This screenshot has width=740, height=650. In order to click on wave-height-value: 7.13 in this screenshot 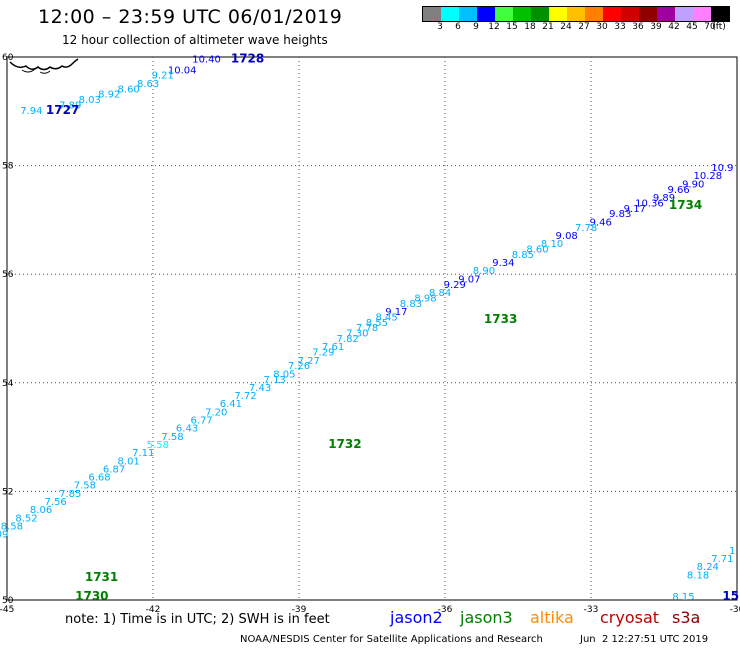, I will do `click(275, 380)`.